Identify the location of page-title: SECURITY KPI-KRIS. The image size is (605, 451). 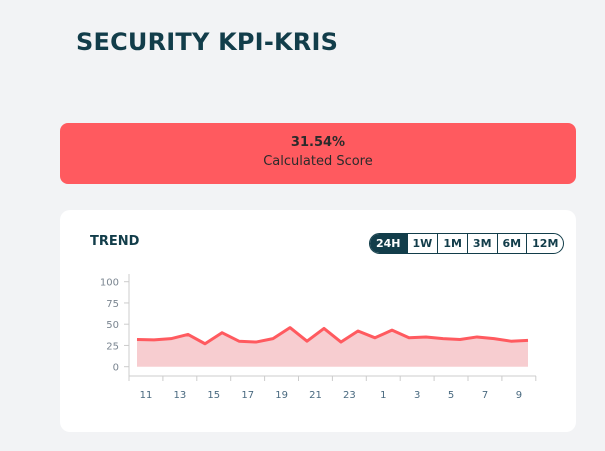
(207, 42).